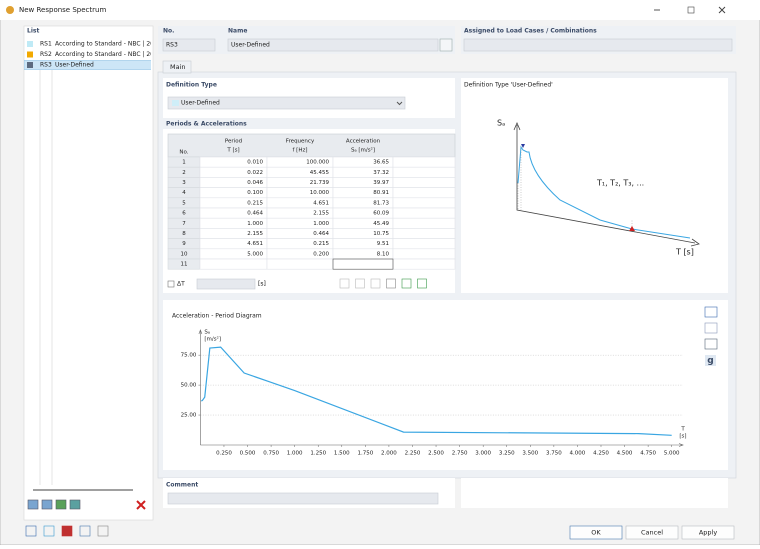 Image resolution: width=760 pixels, height=549 pixels. I want to click on cell-value: 80.91, so click(381, 193).